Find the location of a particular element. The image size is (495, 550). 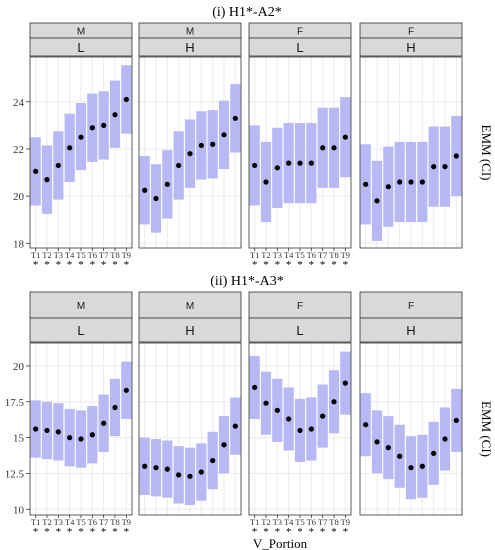

y-axis-title: EMM (CI) is located at coordinates (486, 429).